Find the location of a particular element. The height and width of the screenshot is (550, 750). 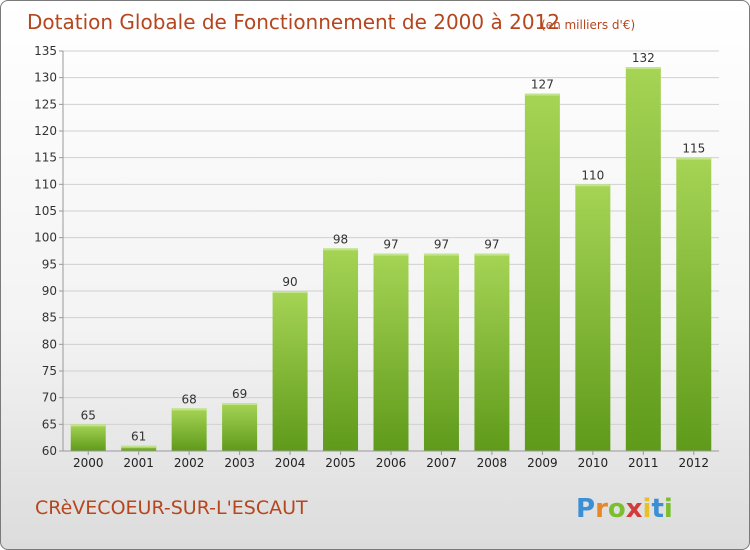

x-tick-label: 2010 is located at coordinates (593, 463).